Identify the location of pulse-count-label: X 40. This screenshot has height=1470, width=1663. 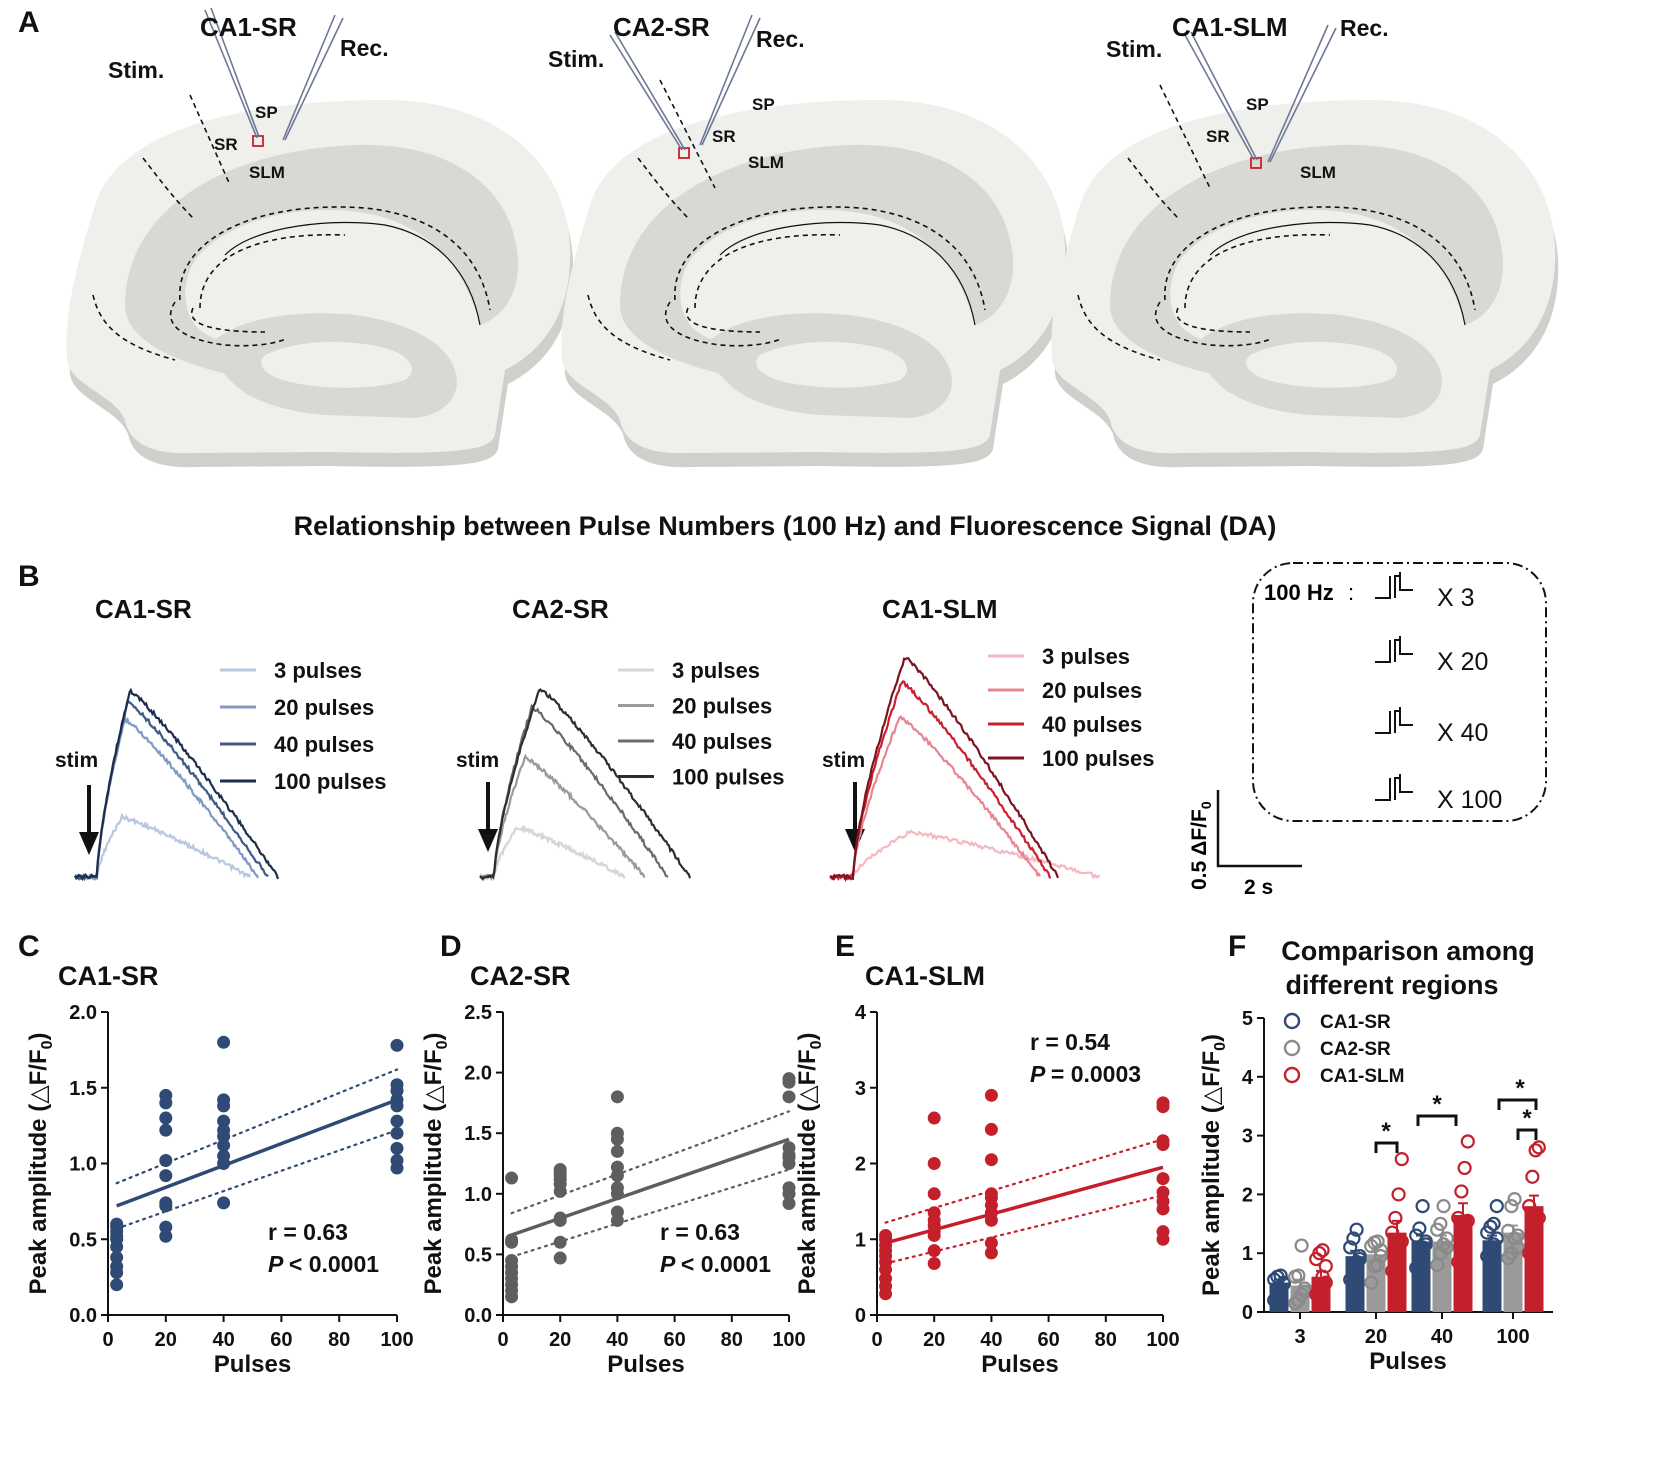
(1462, 733).